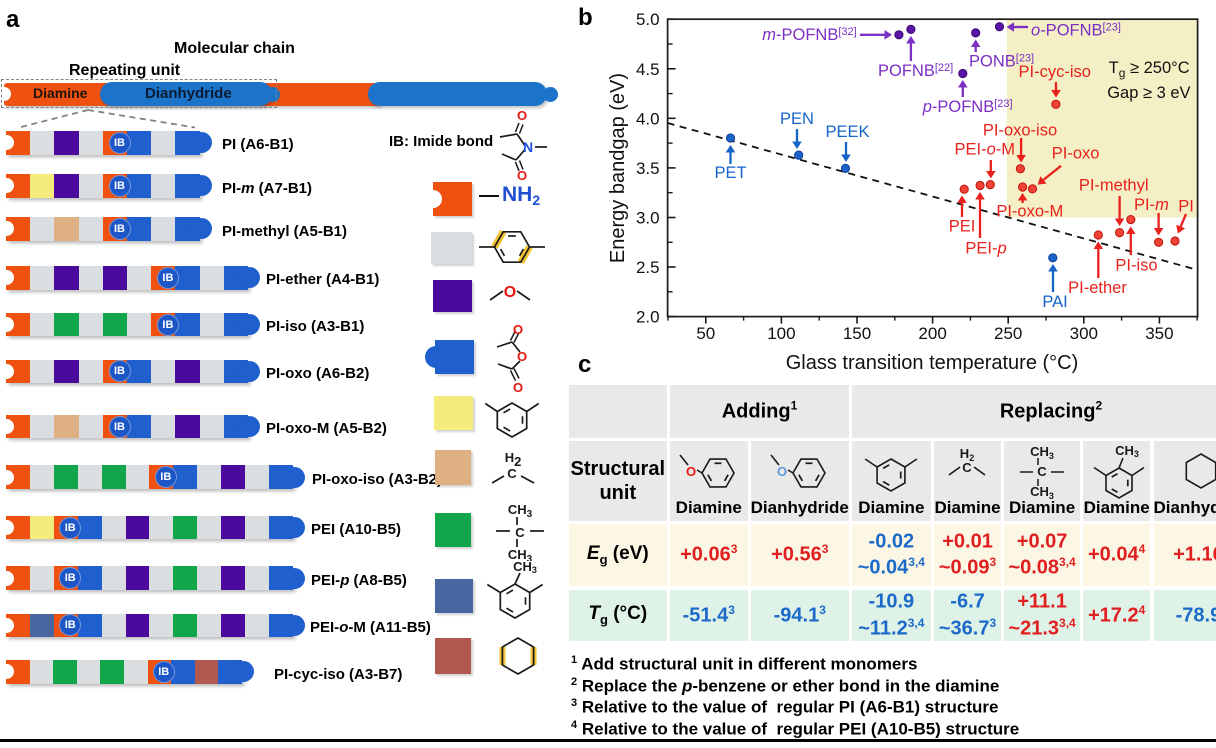 The width and height of the screenshot is (1216, 748). I want to click on svg-text: PEI-p, so click(985, 249).